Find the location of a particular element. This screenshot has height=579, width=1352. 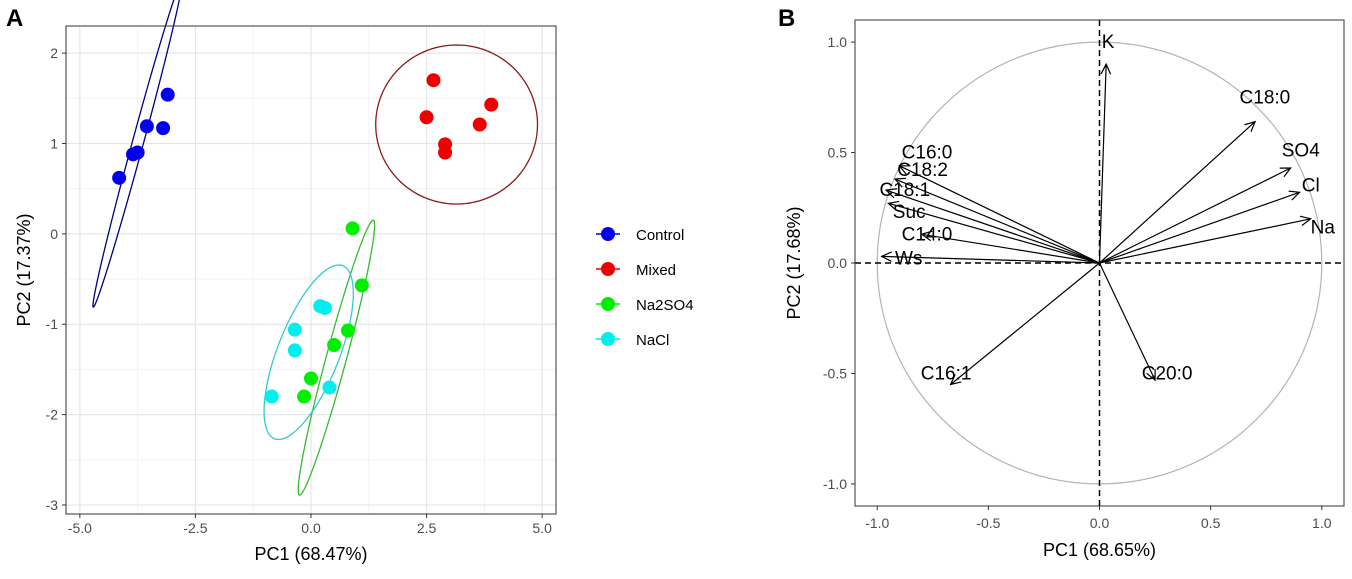

vector-suc is located at coordinates (994, 233).